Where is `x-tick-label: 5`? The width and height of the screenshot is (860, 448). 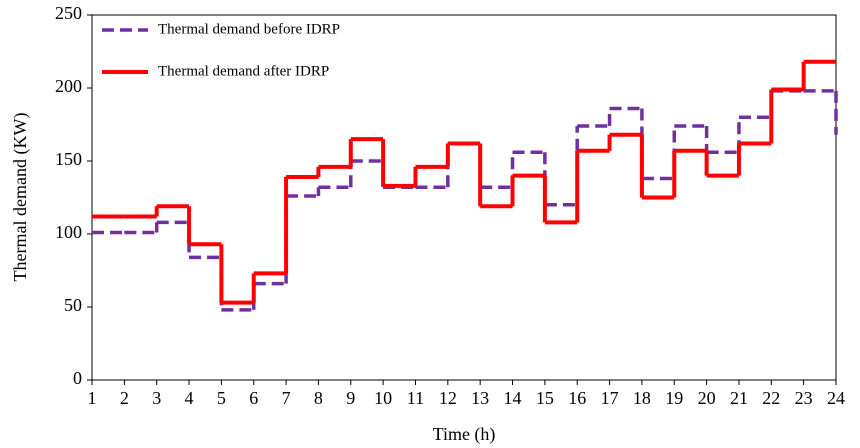 x-tick-label: 5 is located at coordinates (221, 398).